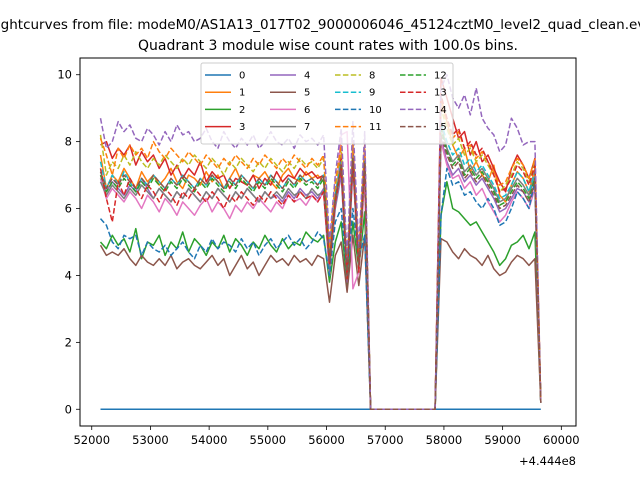 The width and height of the screenshot is (640, 480). I want to click on y-axis: 0 2 4 6 8 10, so click(68, 242).